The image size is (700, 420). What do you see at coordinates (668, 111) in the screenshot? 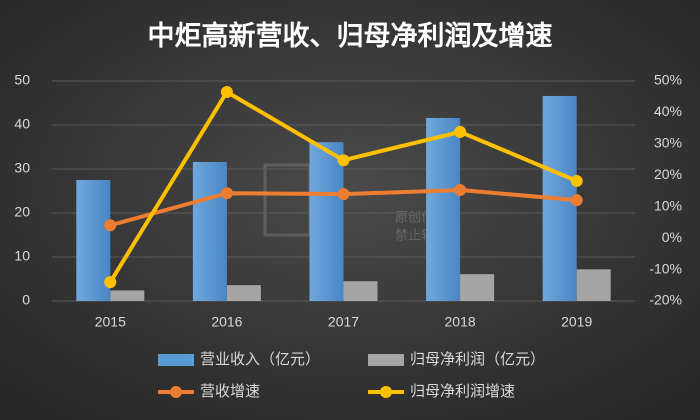
I see `y2-tick-label: 40%` at bounding box center [668, 111].